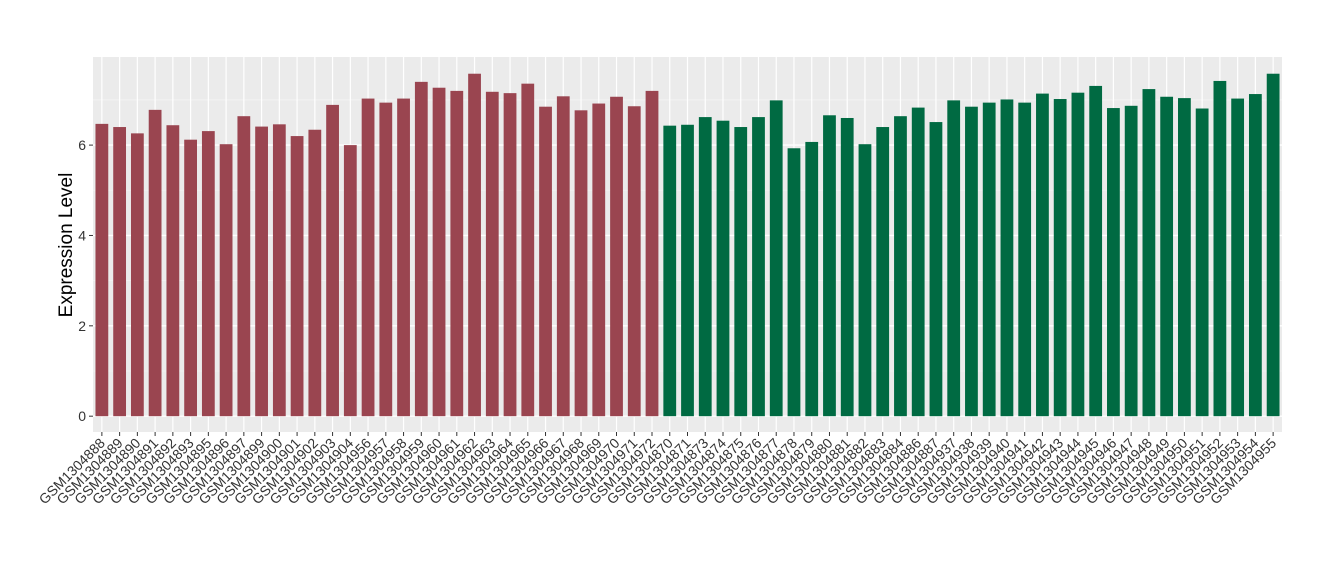 This screenshot has height=585, width=1340. Describe the element at coordinates (1131, 261) in the screenshot. I see `bar-GSM1304947` at that location.